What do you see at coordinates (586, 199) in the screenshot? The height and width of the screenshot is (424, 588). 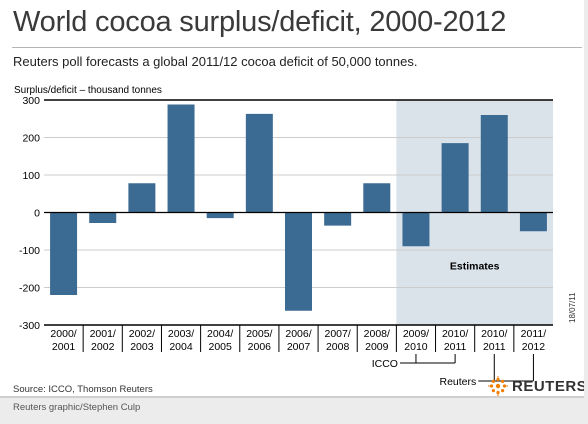 I see `viewer-right-margin` at bounding box center [586, 199].